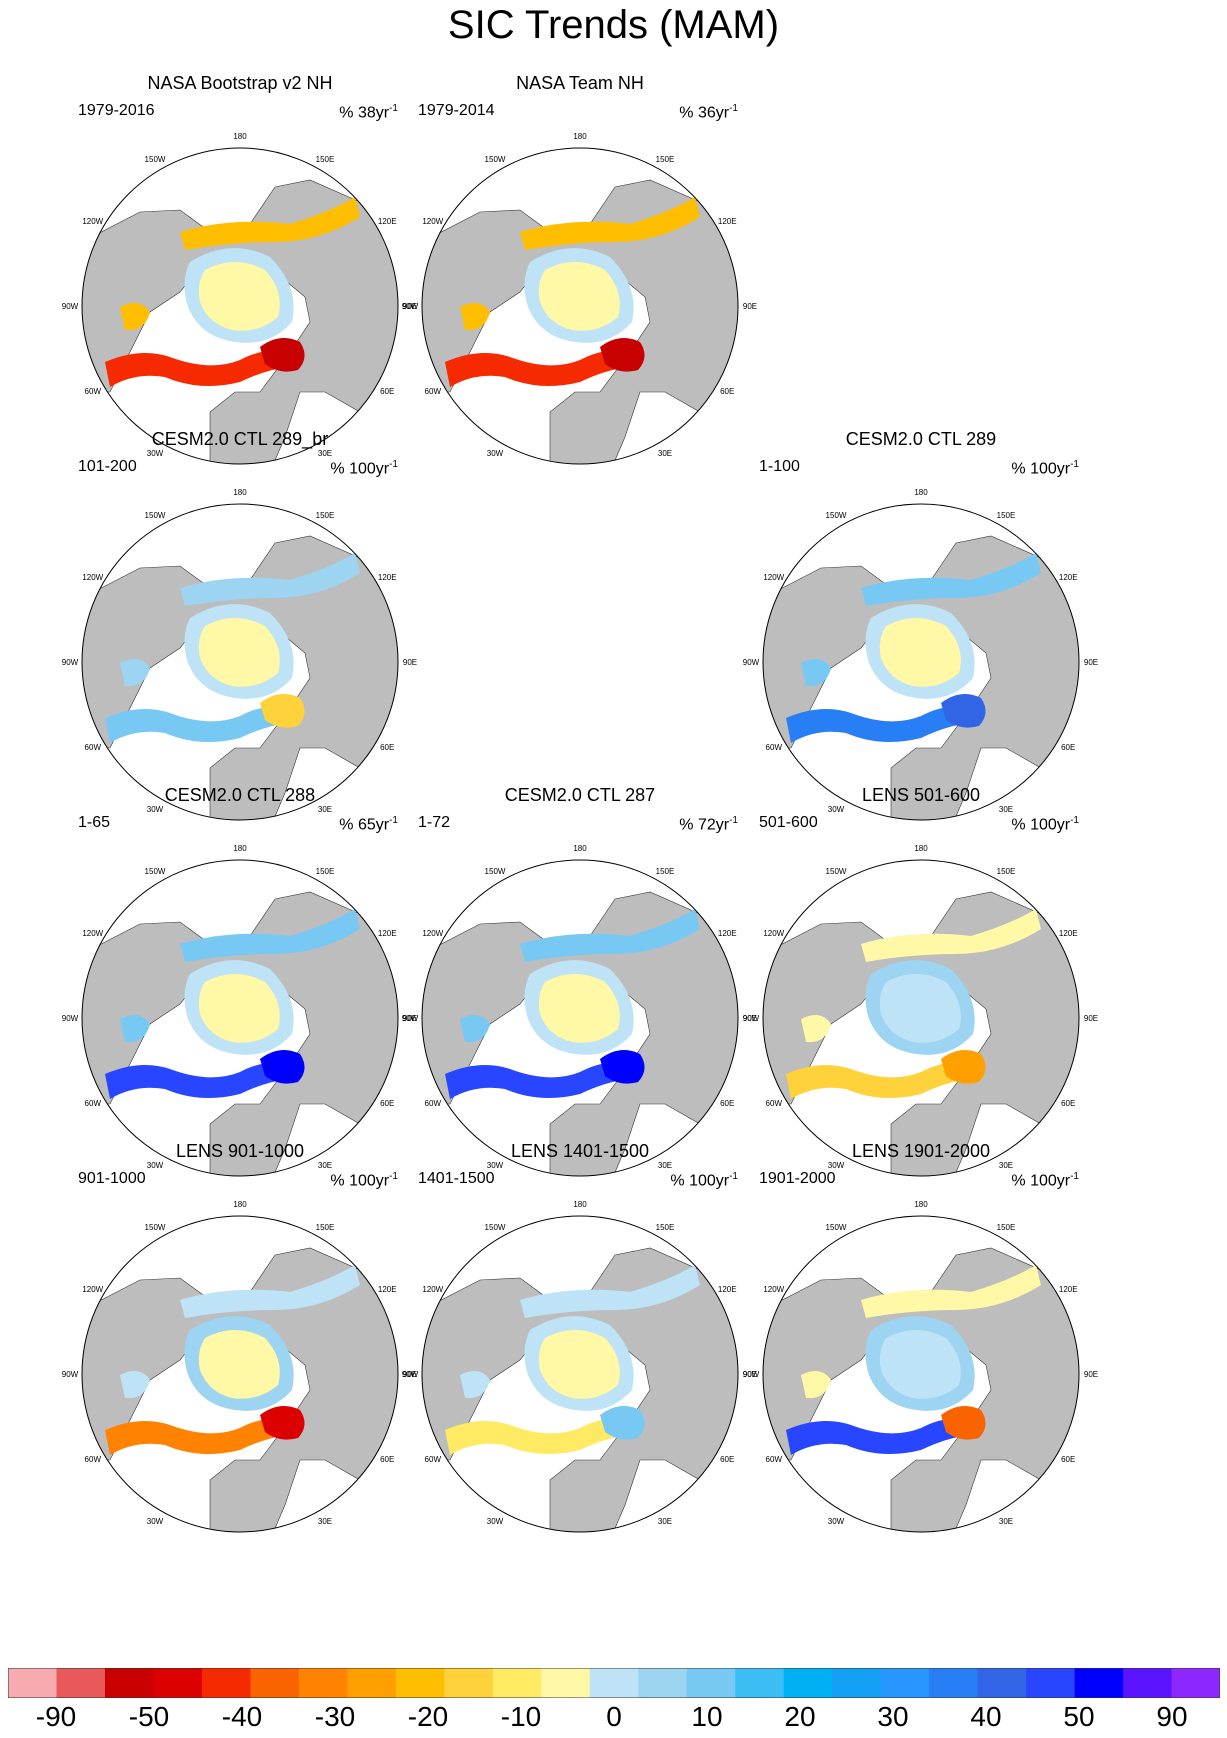  Describe the element at coordinates (107, 466) in the screenshot. I see `panel-period: 101-200` at that location.